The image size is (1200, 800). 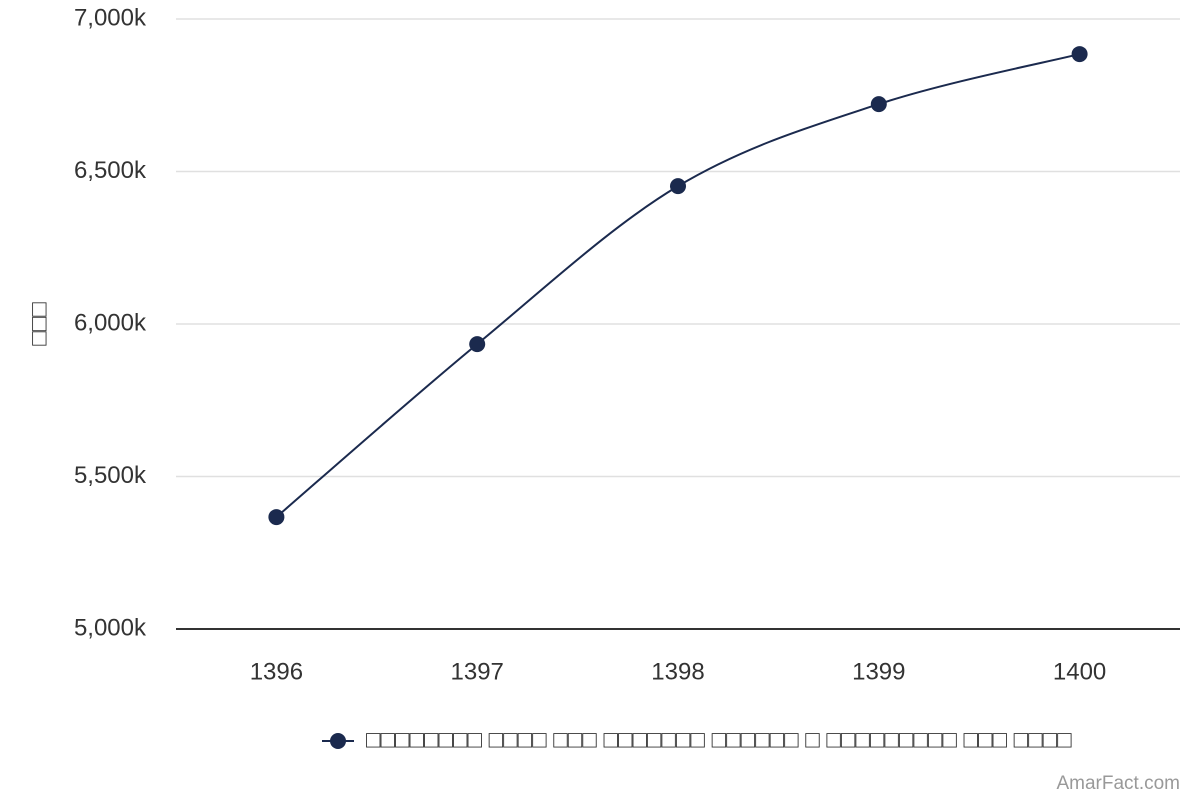 What do you see at coordinates (477, 671) in the screenshot?
I see `x-tick-label: 1397` at bounding box center [477, 671].